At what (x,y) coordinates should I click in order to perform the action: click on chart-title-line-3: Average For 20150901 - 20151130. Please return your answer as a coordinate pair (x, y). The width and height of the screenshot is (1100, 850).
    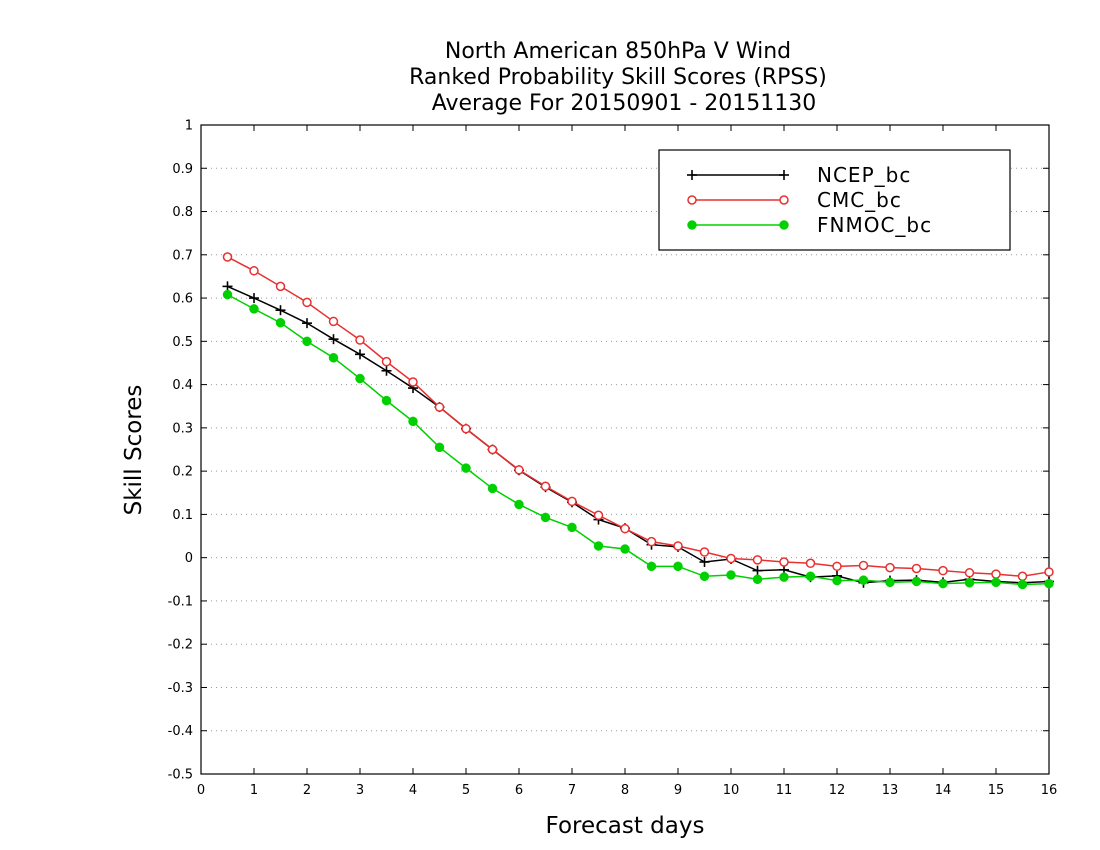
    Looking at the image, I should click on (624, 103).